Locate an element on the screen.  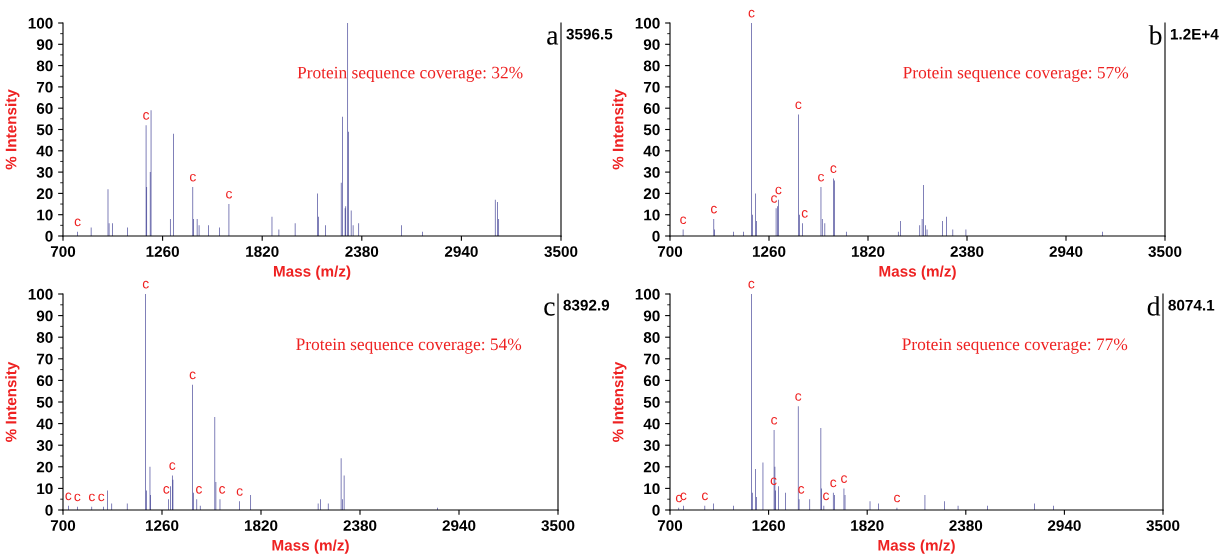
text: 8392.9 is located at coordinates (586, 305).